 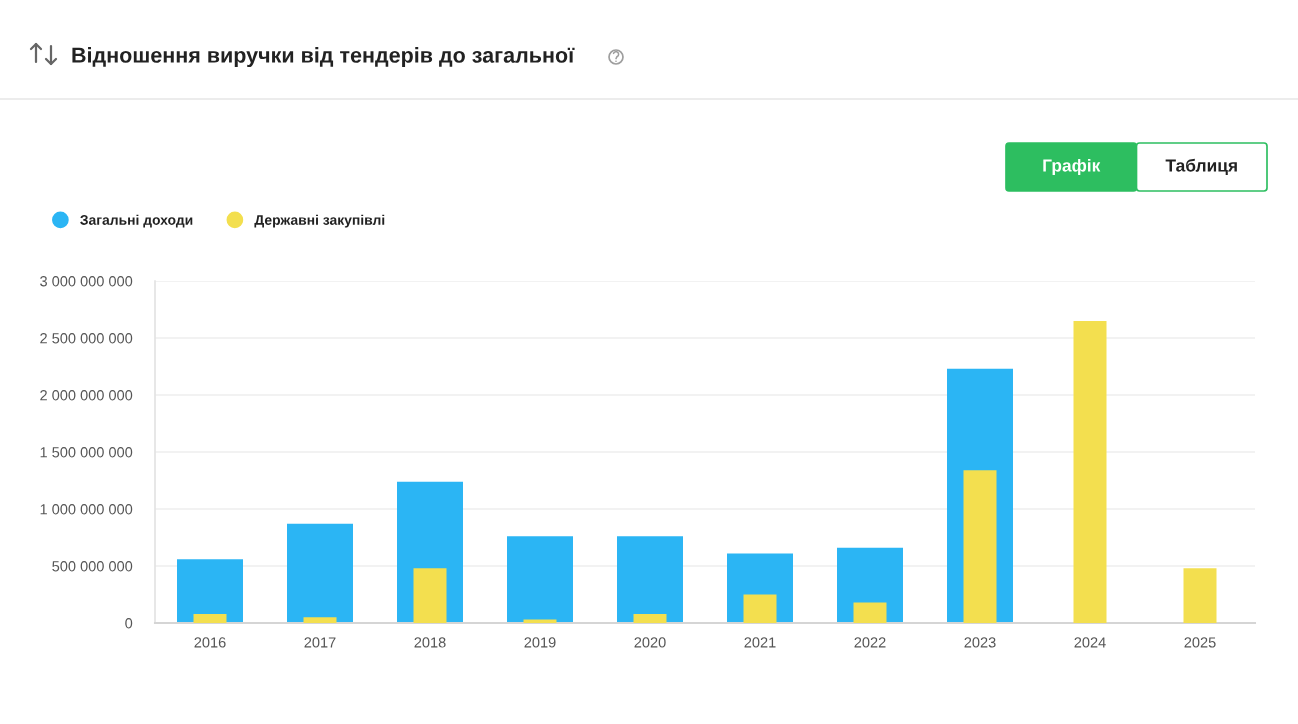 What do you see at coordinates (650, 642) in the screenshot?
I see `x-tick-label: 2020` at bounding box center [650, 642].